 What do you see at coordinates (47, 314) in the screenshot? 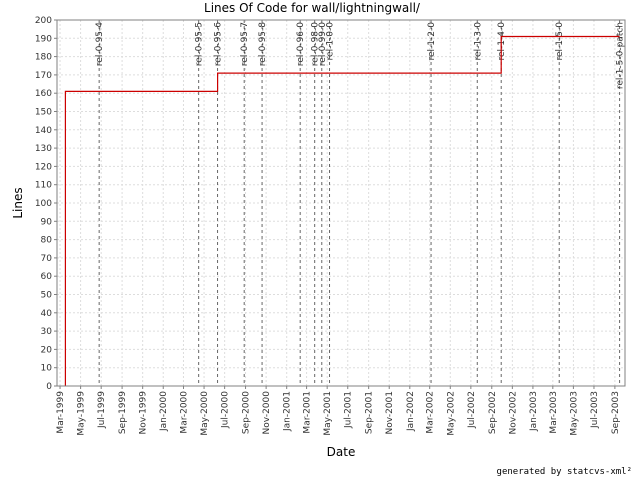
I see `y-tick-label: 40` at bounding box center [47, 314].